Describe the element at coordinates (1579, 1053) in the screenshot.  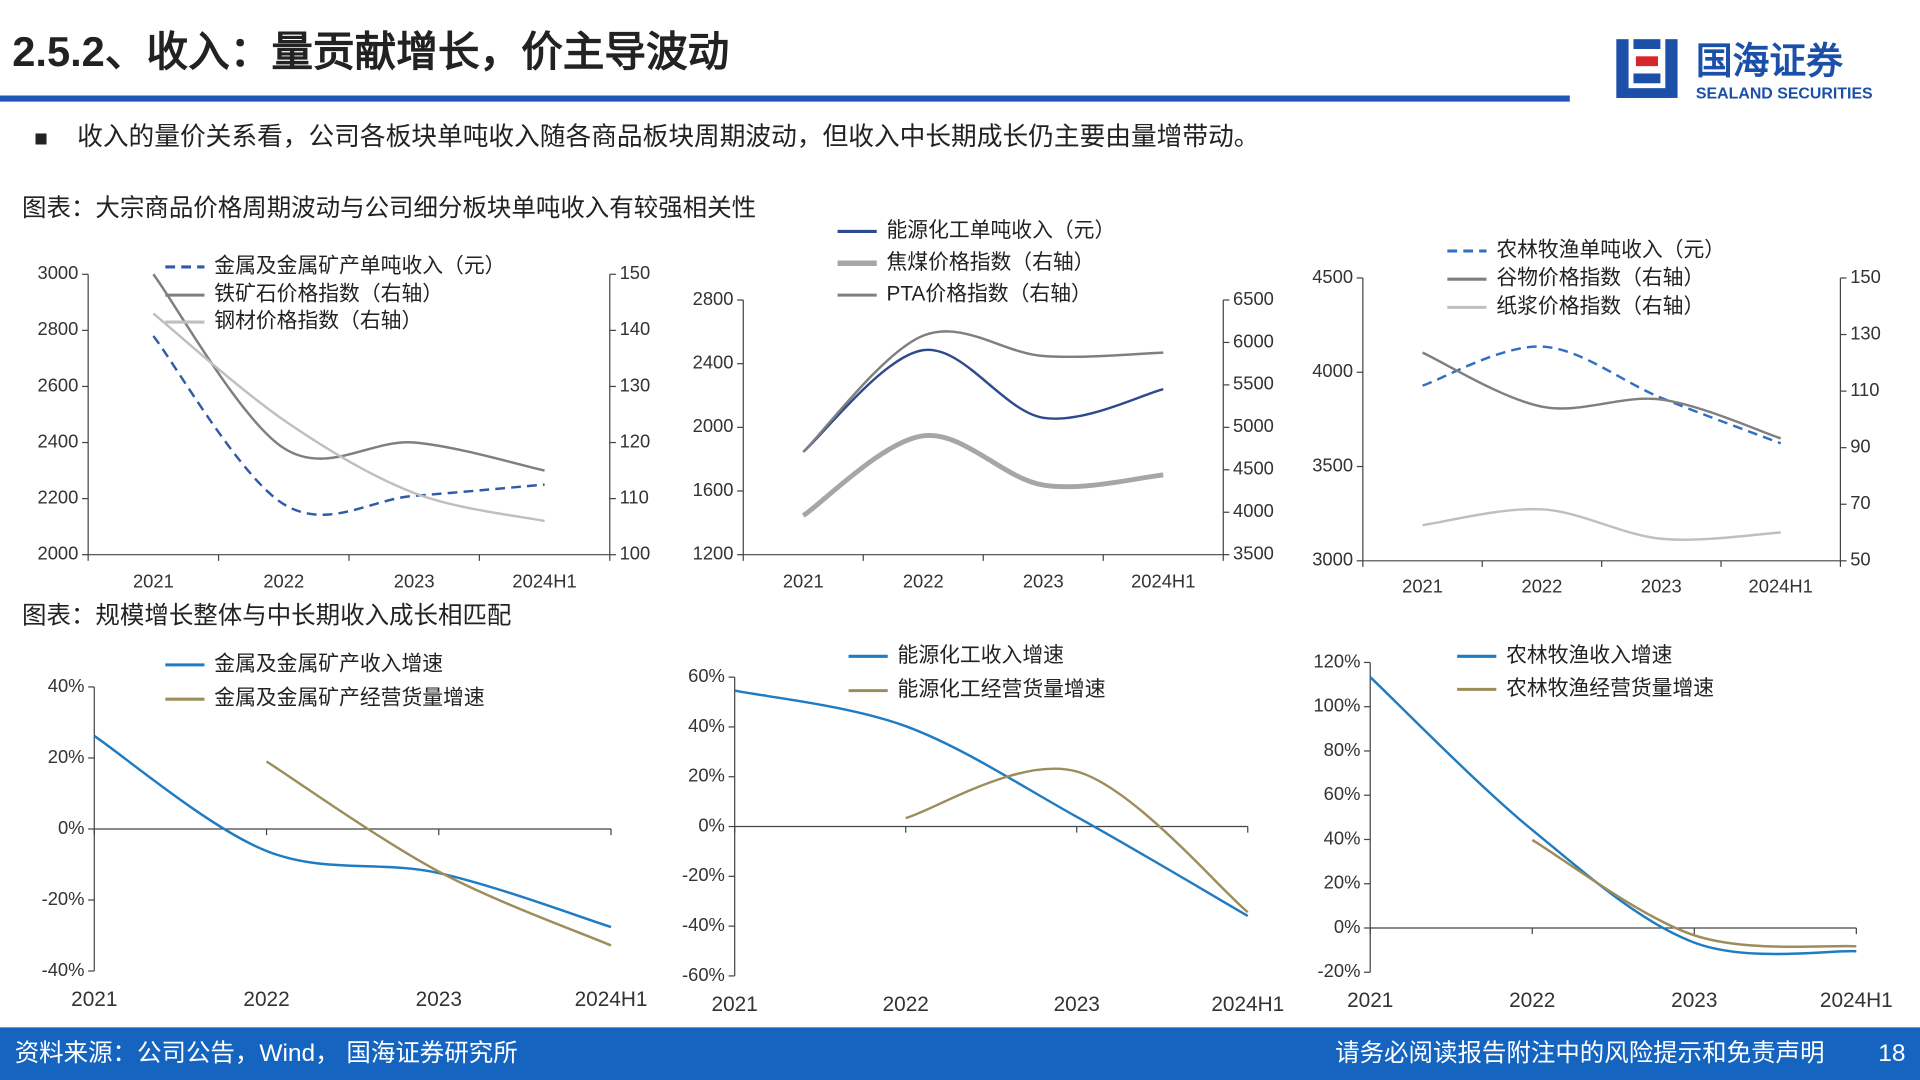
I see `footer-disclaimer: 请务必阅读报告附注中的风险提示和免责声明` at that location.